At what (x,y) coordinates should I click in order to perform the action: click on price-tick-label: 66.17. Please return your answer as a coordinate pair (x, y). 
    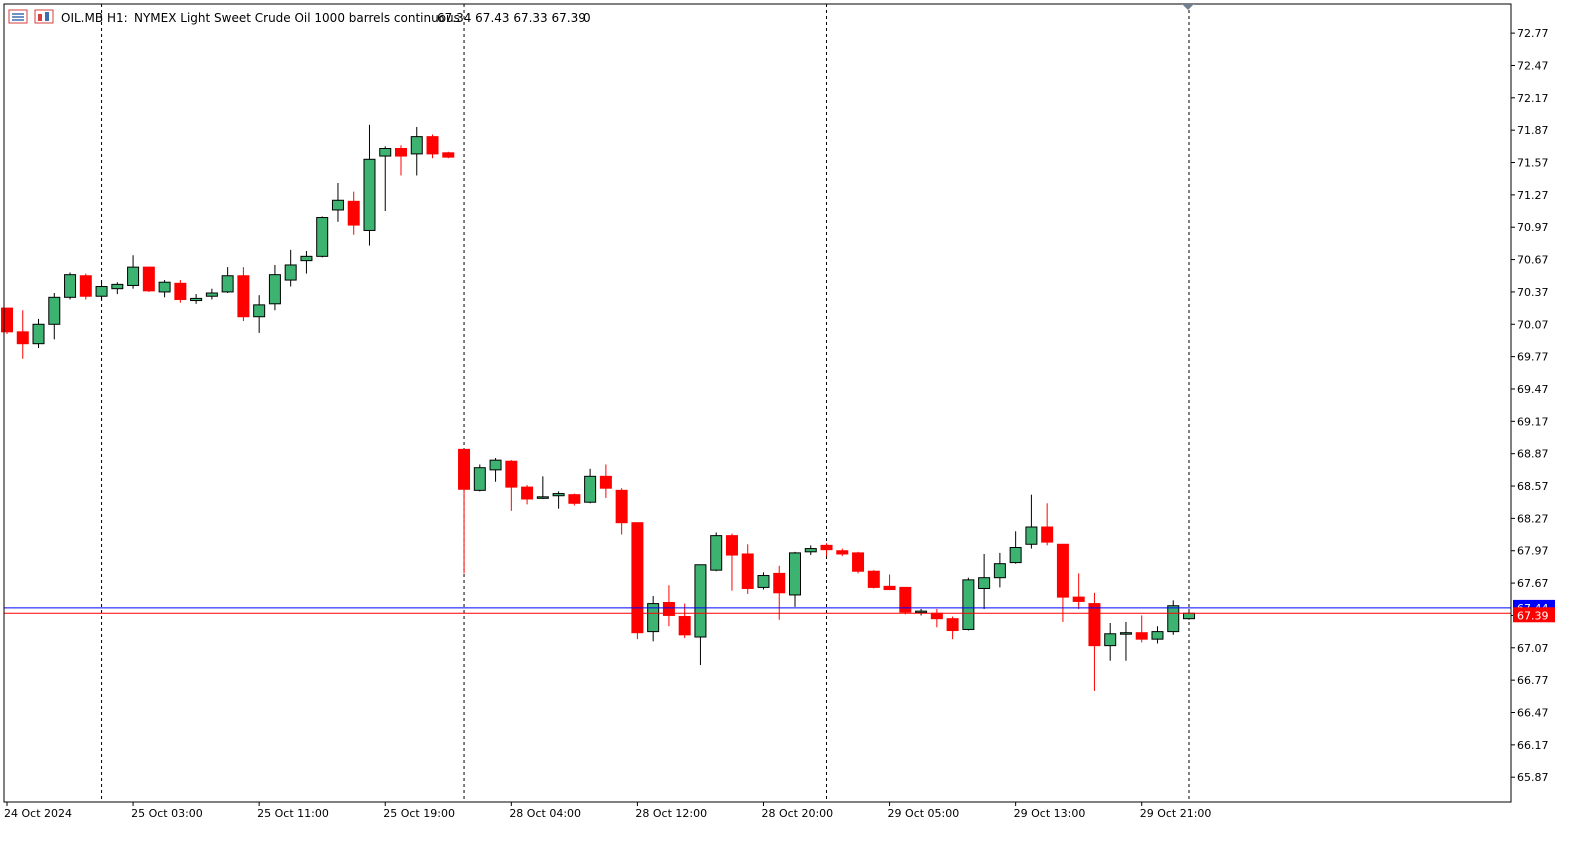
    Looking at the image, I should click on (1533, 745).